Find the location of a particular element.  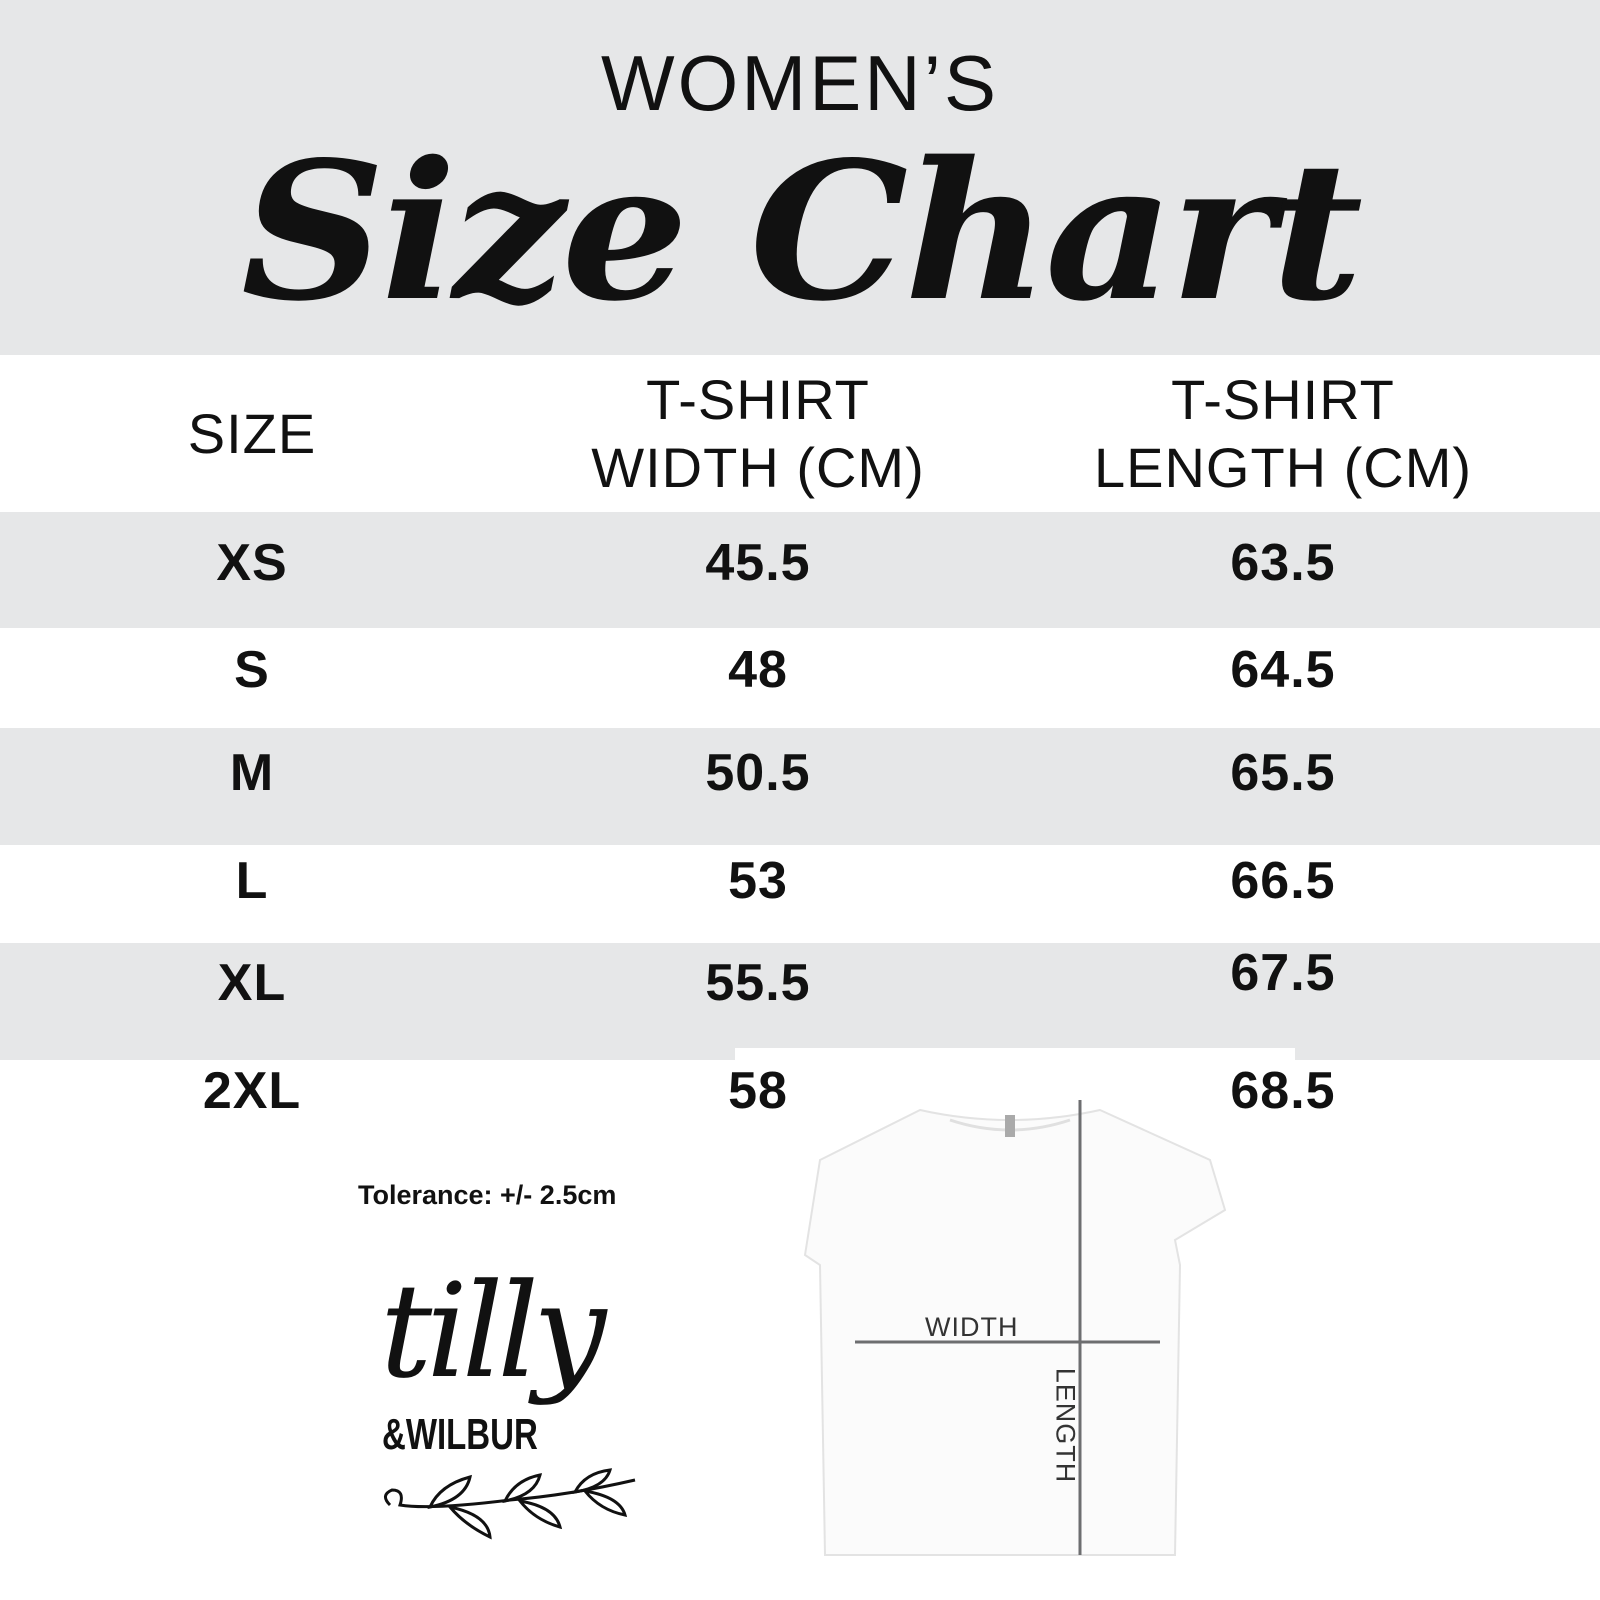

cell-size: XL is located at coordinates (252, 983).